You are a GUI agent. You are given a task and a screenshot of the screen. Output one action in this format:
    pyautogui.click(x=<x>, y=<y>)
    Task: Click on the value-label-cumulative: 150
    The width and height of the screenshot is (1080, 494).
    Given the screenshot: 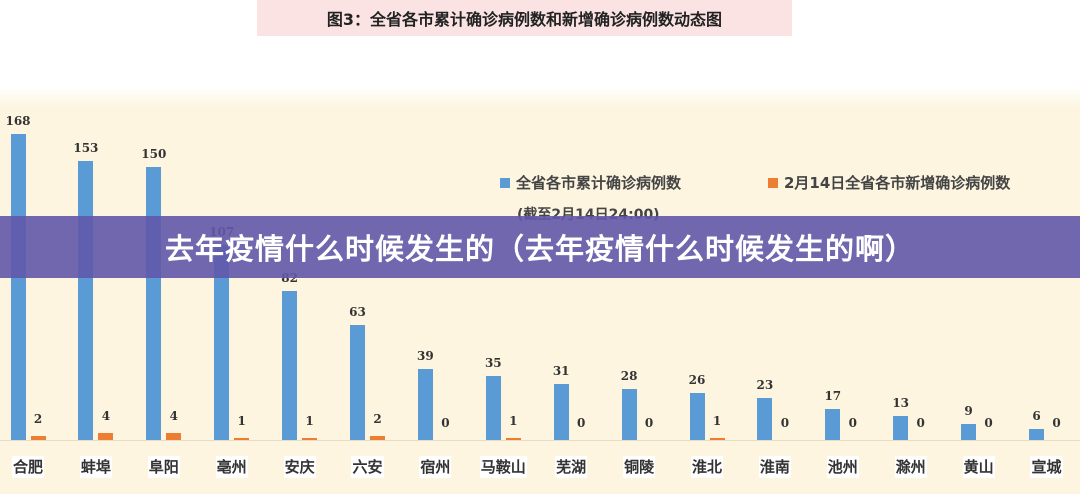 What is the action you would take?
    pyautogui.click(x=154, y=154)
    